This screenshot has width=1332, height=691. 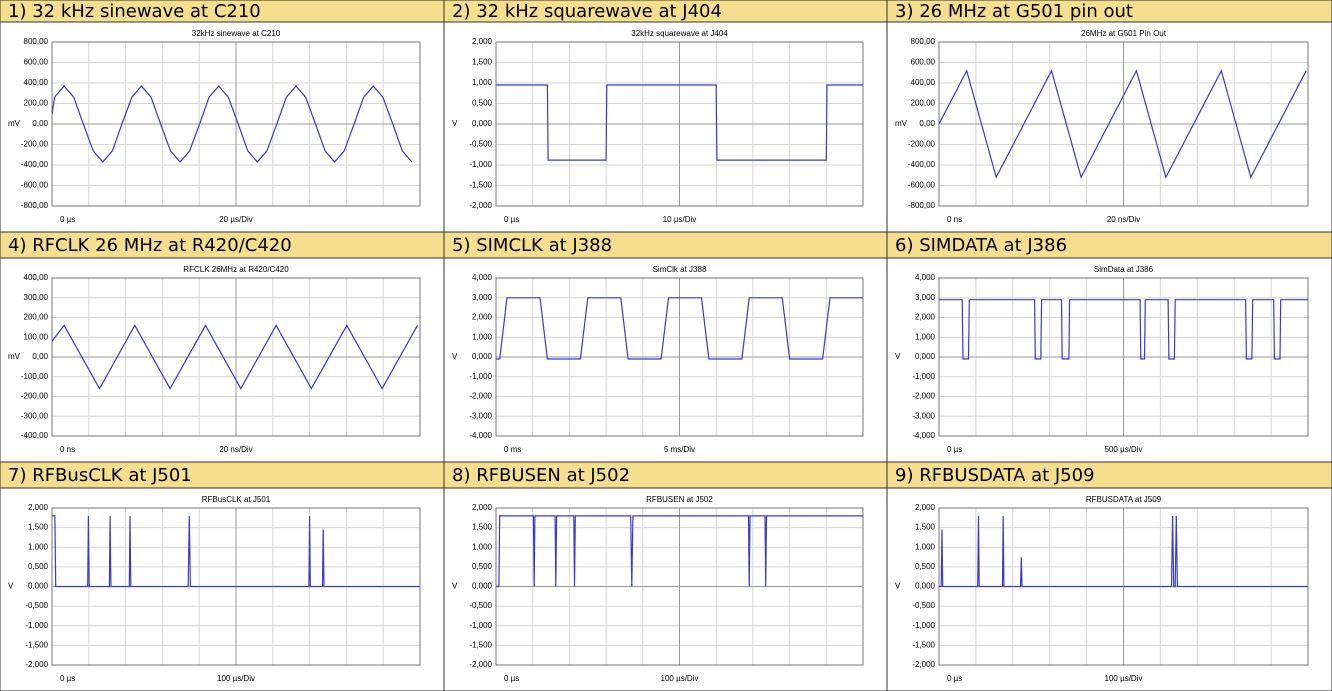 What do you see at coordinates (236, 499) in the screenshot?
I see `plot-title: RFBusCLK at J501` at bounding box center [236, 499].